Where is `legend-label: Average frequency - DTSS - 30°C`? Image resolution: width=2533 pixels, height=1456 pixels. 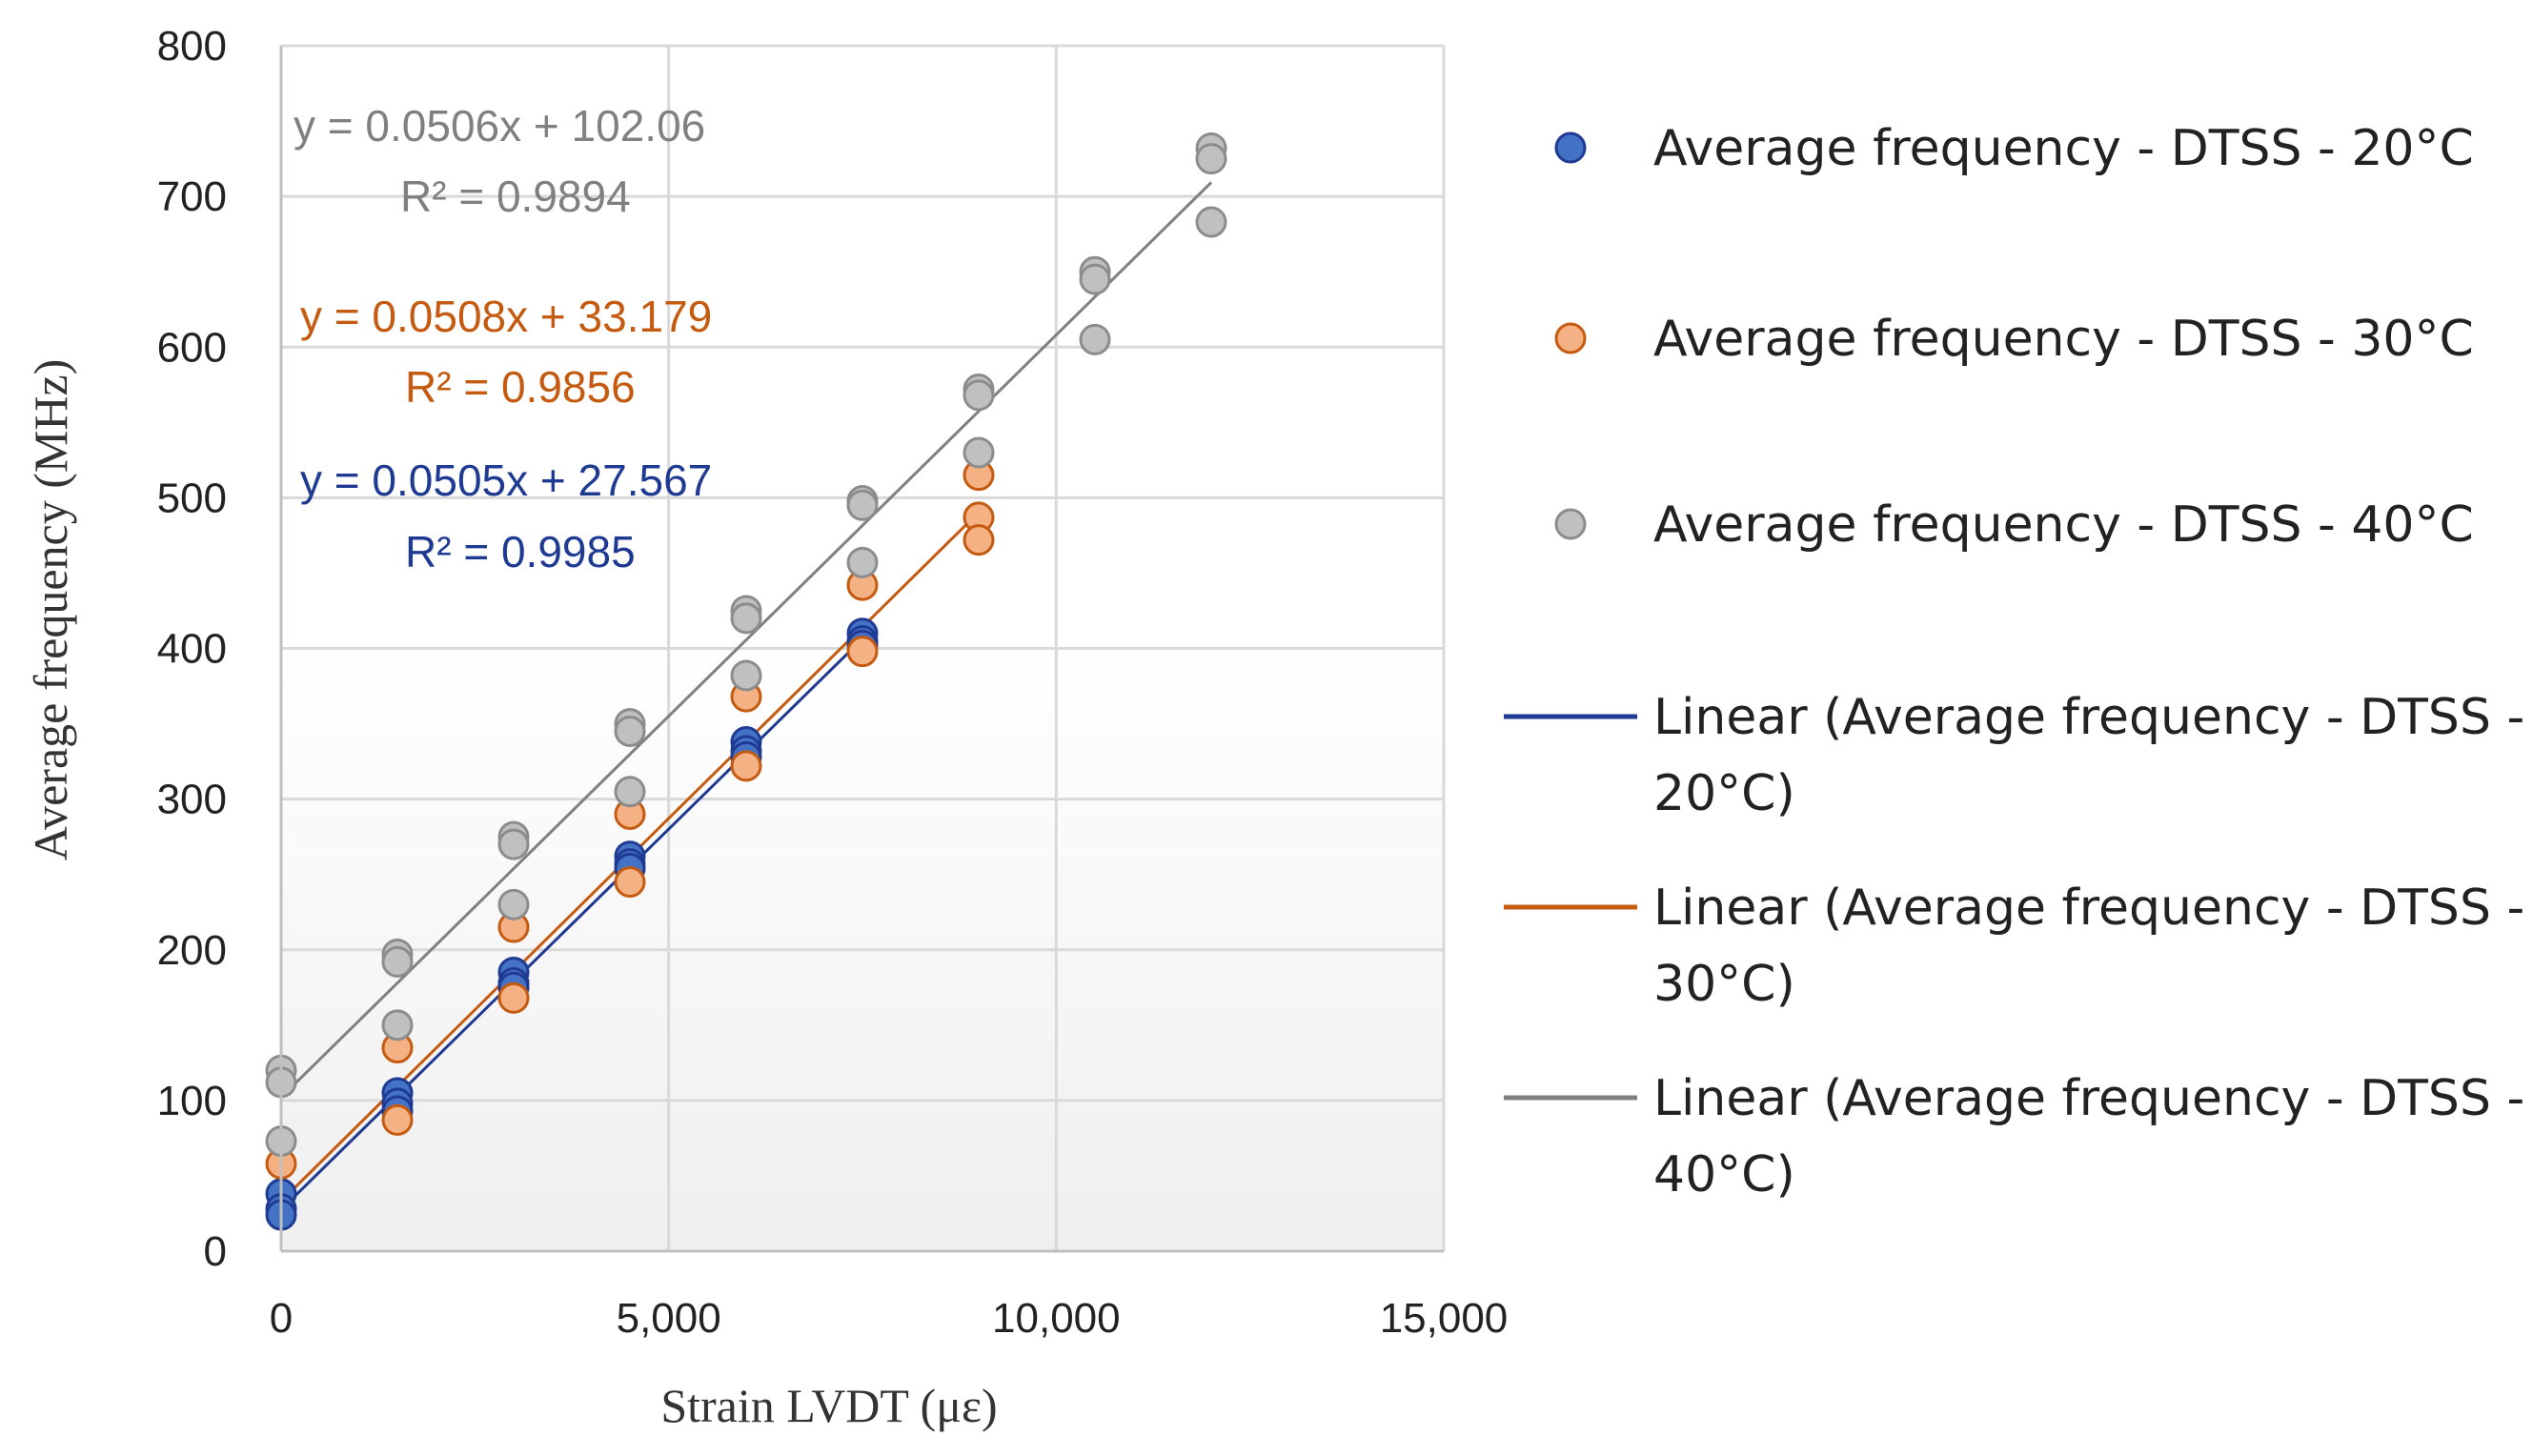 legend-label: Average frequency - DTSS - 30°C is located at coordinates (2063, 339).